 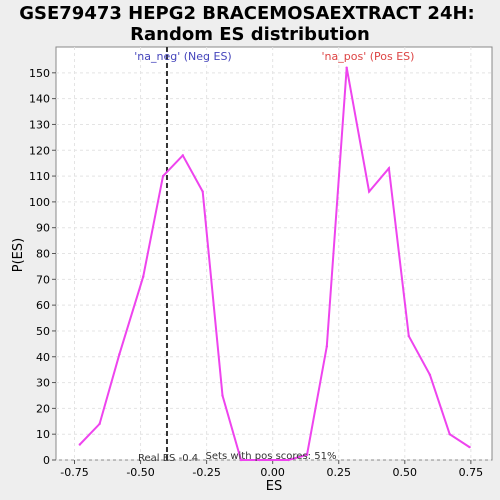 What do you see at coordinates (140, 472) in the screenshot?
I see `x-tick-label: -0.50` at bounding box center [140, 472].